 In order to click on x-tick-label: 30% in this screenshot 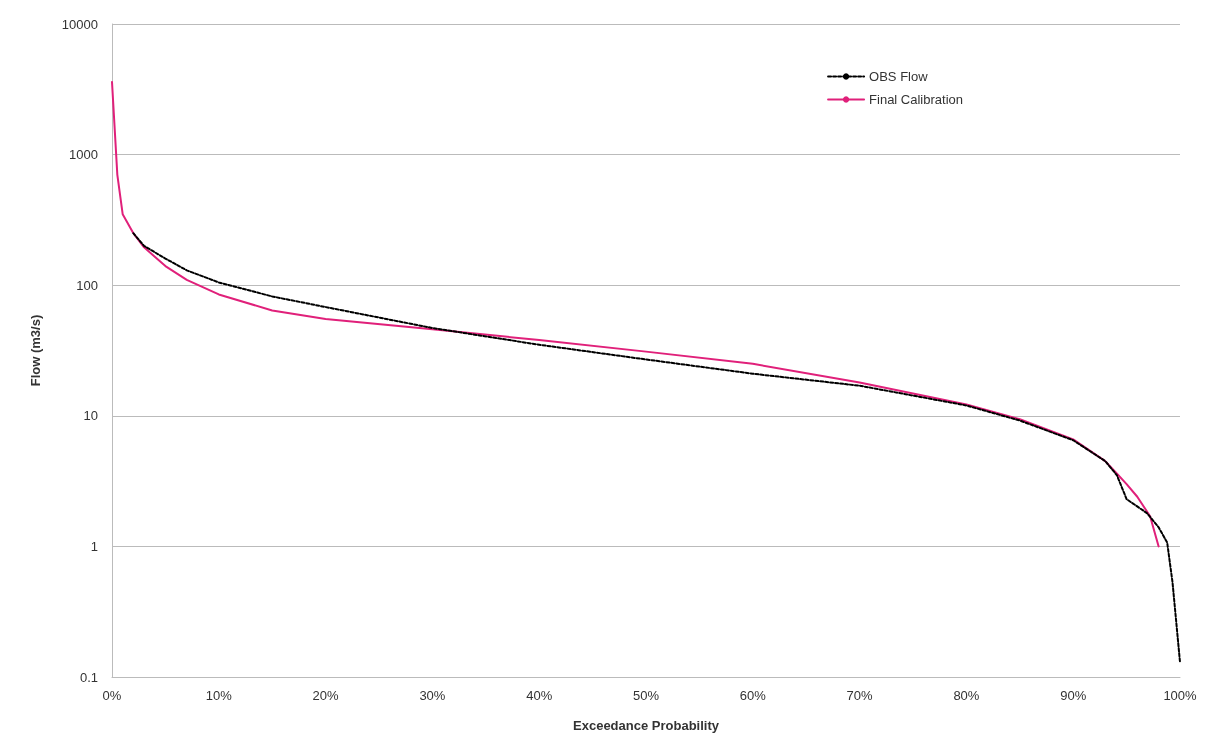, I will do `click(432, 695)`.